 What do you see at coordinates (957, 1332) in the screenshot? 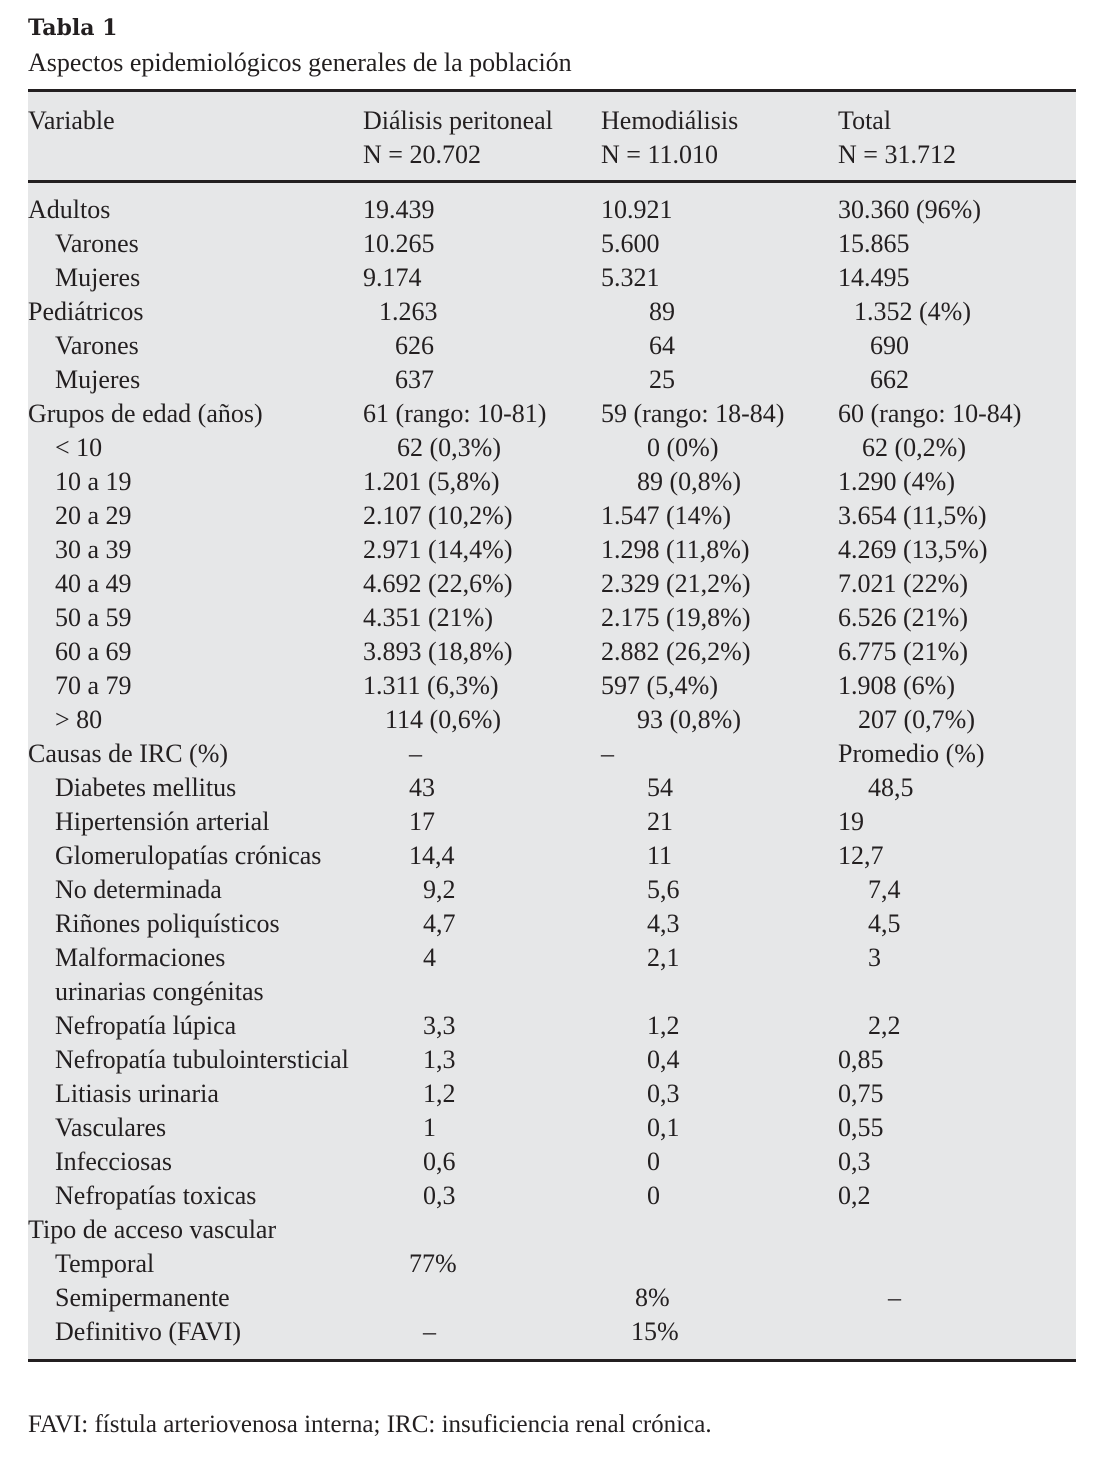
I see `cell-total` at bounding box center [957, 1332].